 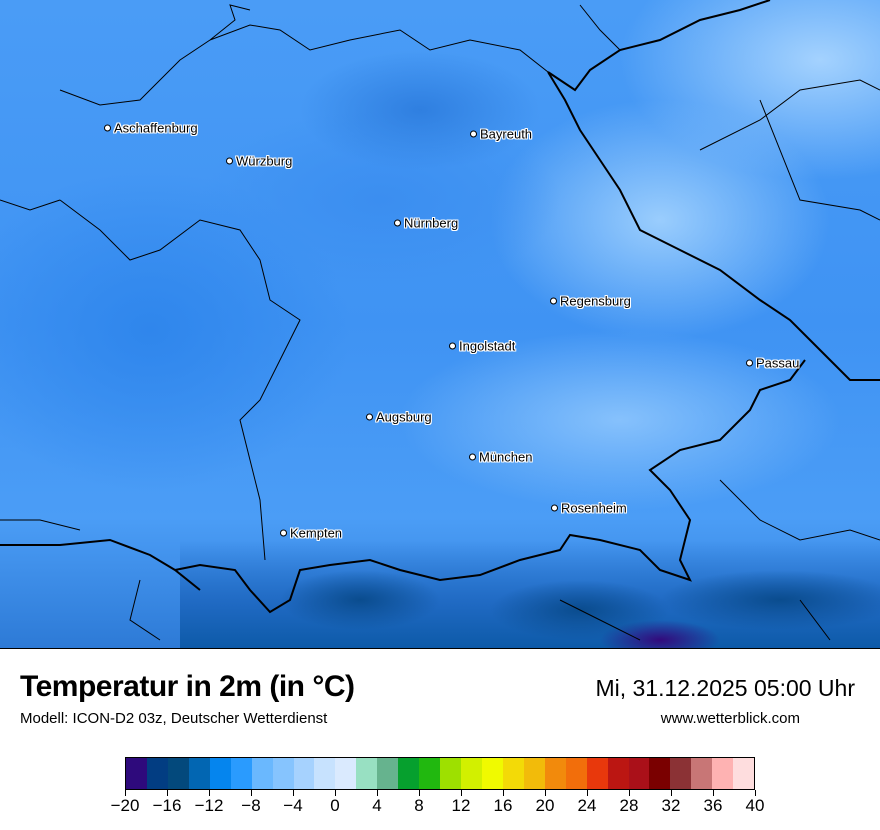 What do you see at coordinates (713, 805) in the screenshot?
I see `legend-tick-label: 36` at bounding box center [713, 805].